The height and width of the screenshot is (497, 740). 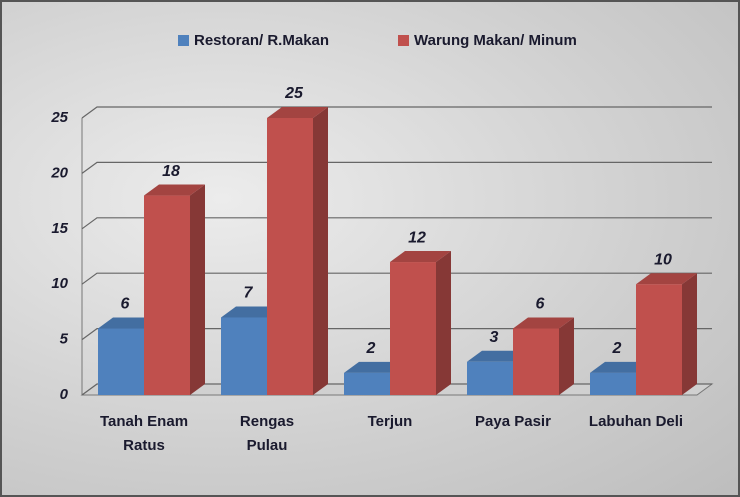 What do you see at coordinates (59, 172) in the screenshot?
I see `y-tick-label: 20` at bounding box center [59, 172].